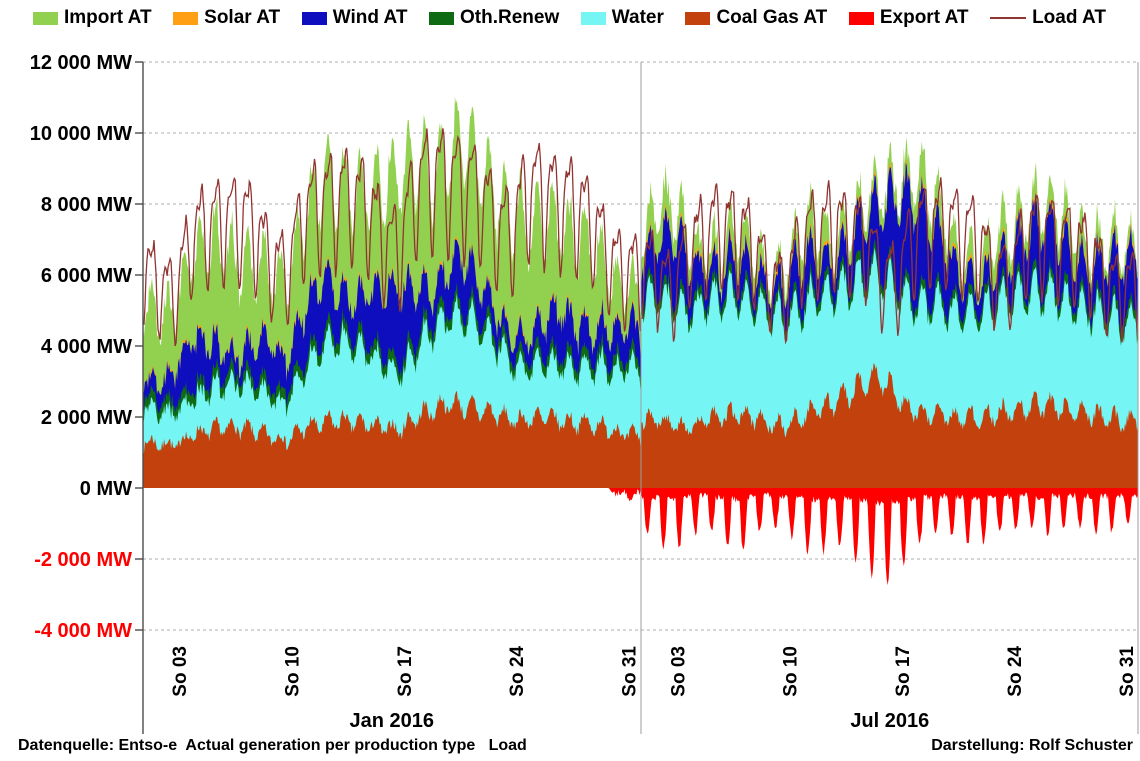 Image resolution: width=1140 pixels, height=761 pixels. Describe the element at coordinates (292, 671) in the screenshot. I see `x-tick-label-jan-2016-so-10: So 10` at that location.